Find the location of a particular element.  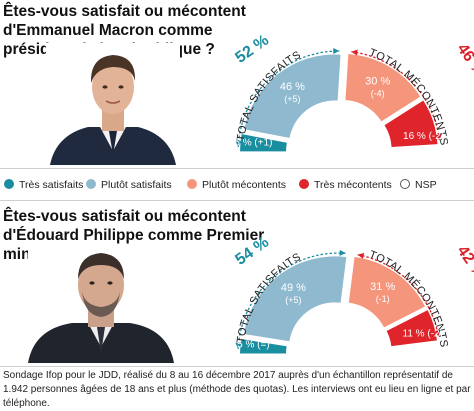

legend-item-plutot-mecontents: Plutôt mécontents is located at coordinates (236, 185).